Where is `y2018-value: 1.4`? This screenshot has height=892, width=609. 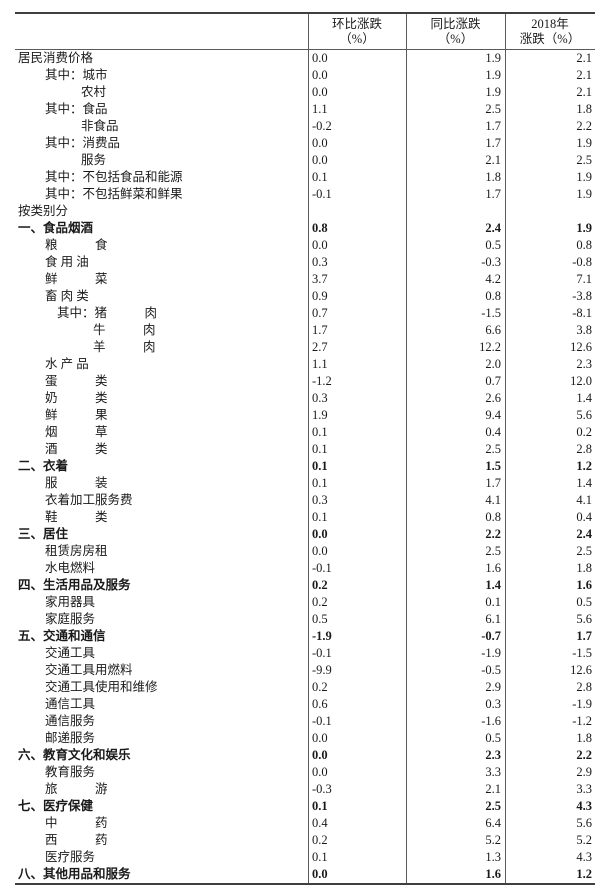
y2018-value: 1.4 is located at coordinates (584, 483).